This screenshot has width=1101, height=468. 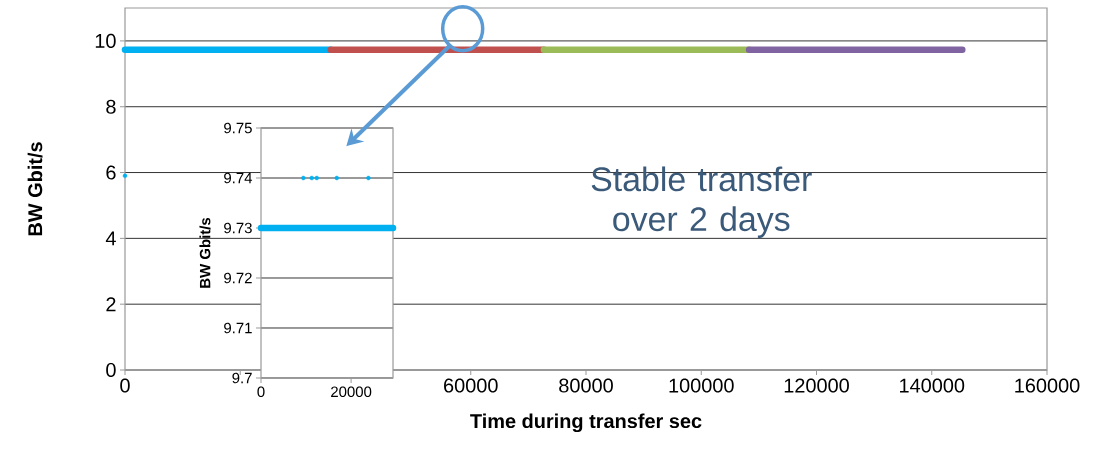 I want to click on y-tick-label: 4, so click(x=110, y=238).